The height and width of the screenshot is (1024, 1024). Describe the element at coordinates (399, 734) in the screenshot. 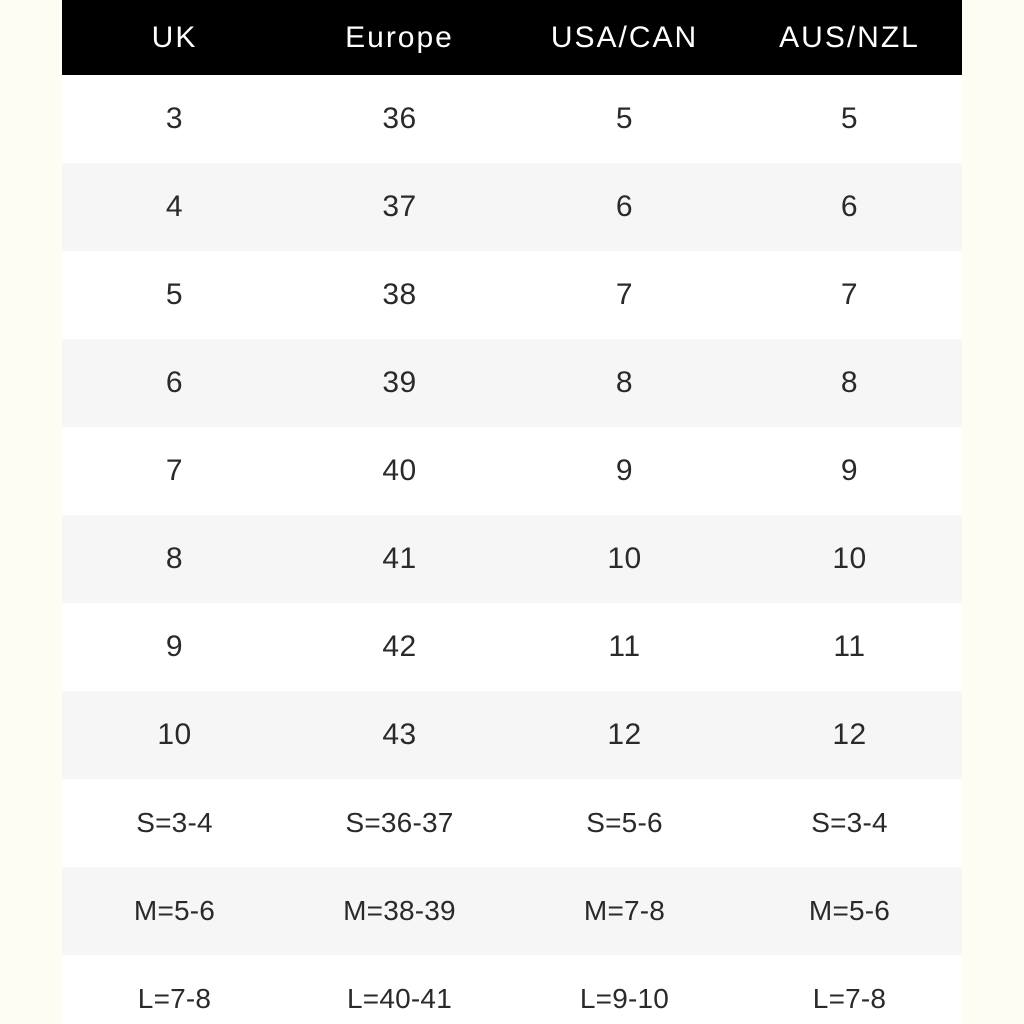

I see `table-cell-europe: 43` at that location.